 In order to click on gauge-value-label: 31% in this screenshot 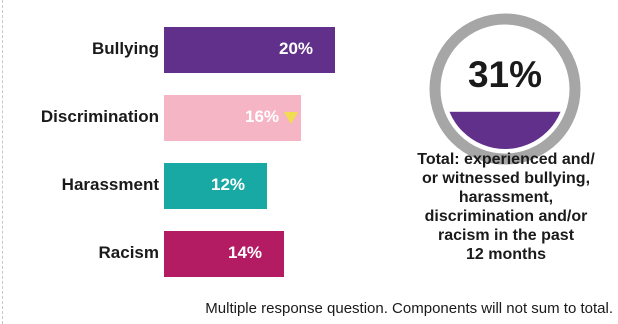, I will do `click(505, 74)`.